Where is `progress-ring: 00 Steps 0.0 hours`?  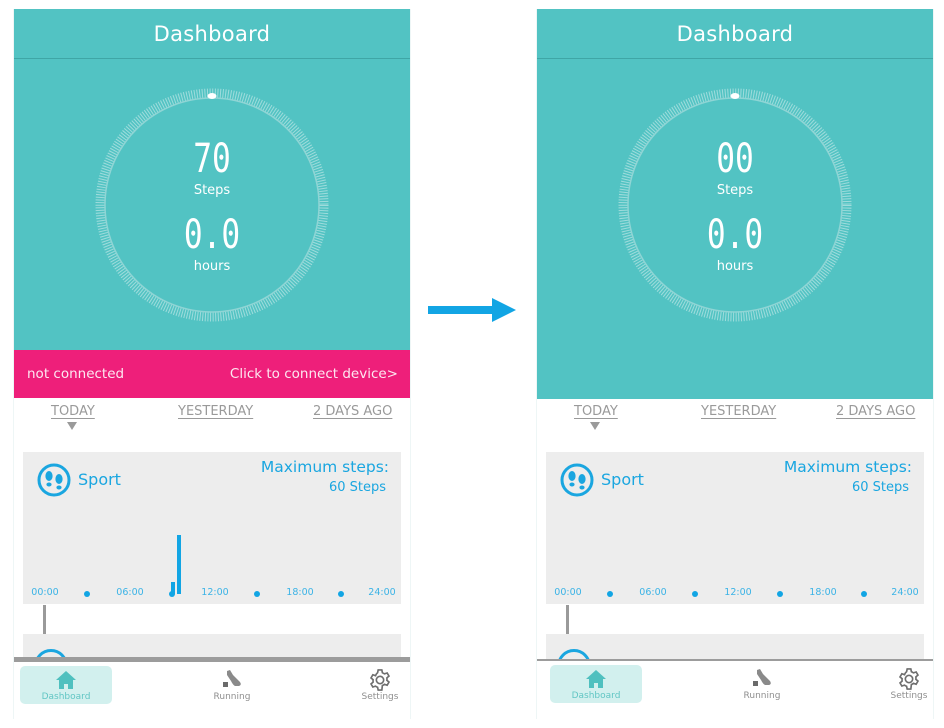
progress-ring: 00 Steps 0.0 hours is located at coordinates (735, 205).